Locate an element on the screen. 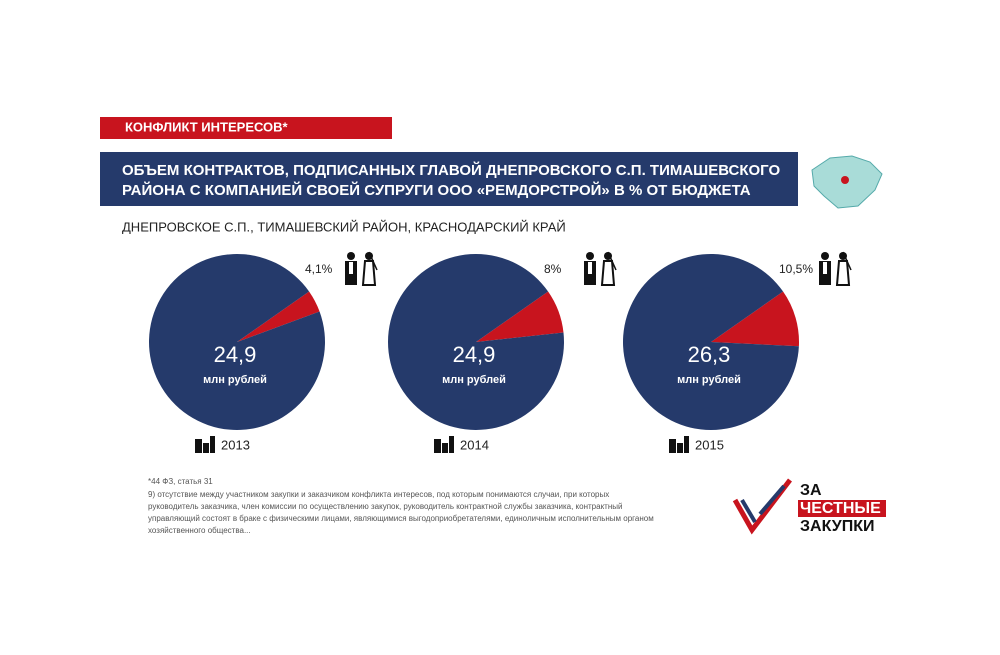  logo-mark is located at coordinates (762, 506).